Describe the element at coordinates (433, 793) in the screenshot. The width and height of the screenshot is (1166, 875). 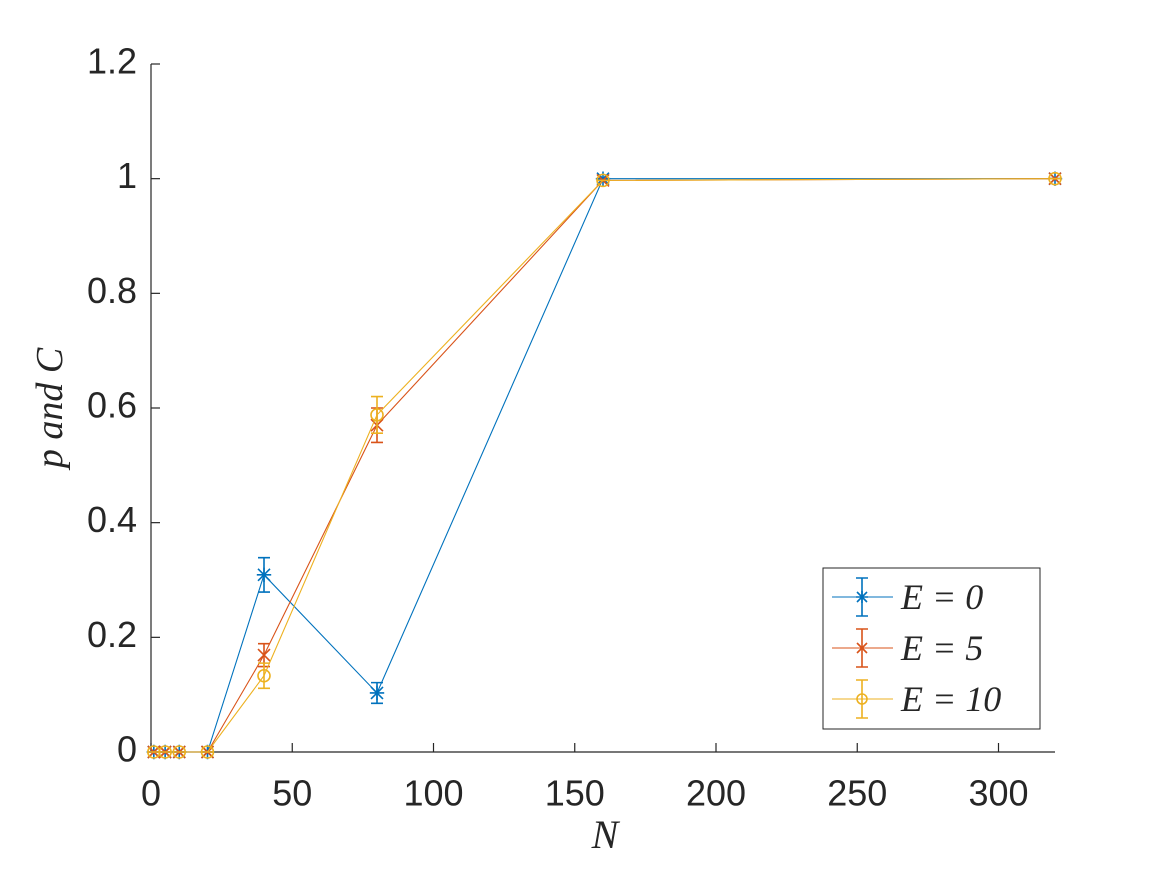
I see `x-tick-label: 100` at that location.